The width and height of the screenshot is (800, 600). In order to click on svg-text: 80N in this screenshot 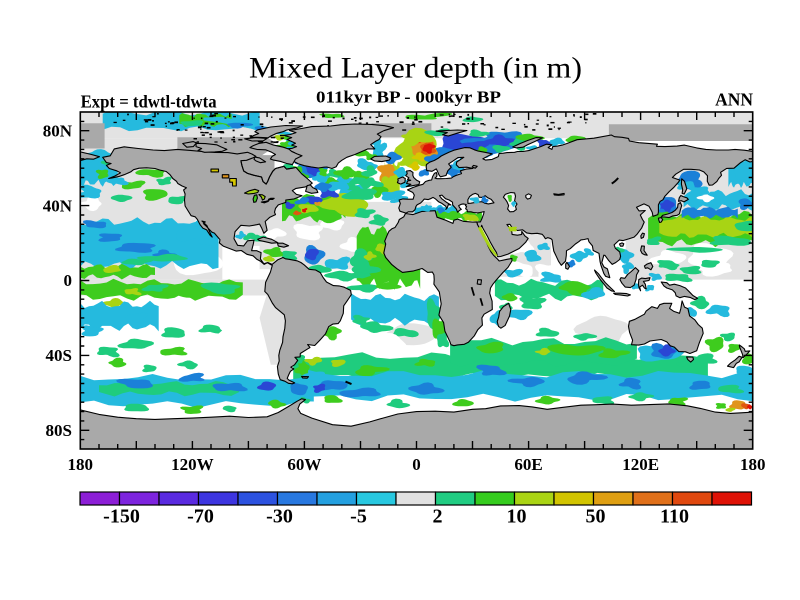, I will do `click(58, 130)`.